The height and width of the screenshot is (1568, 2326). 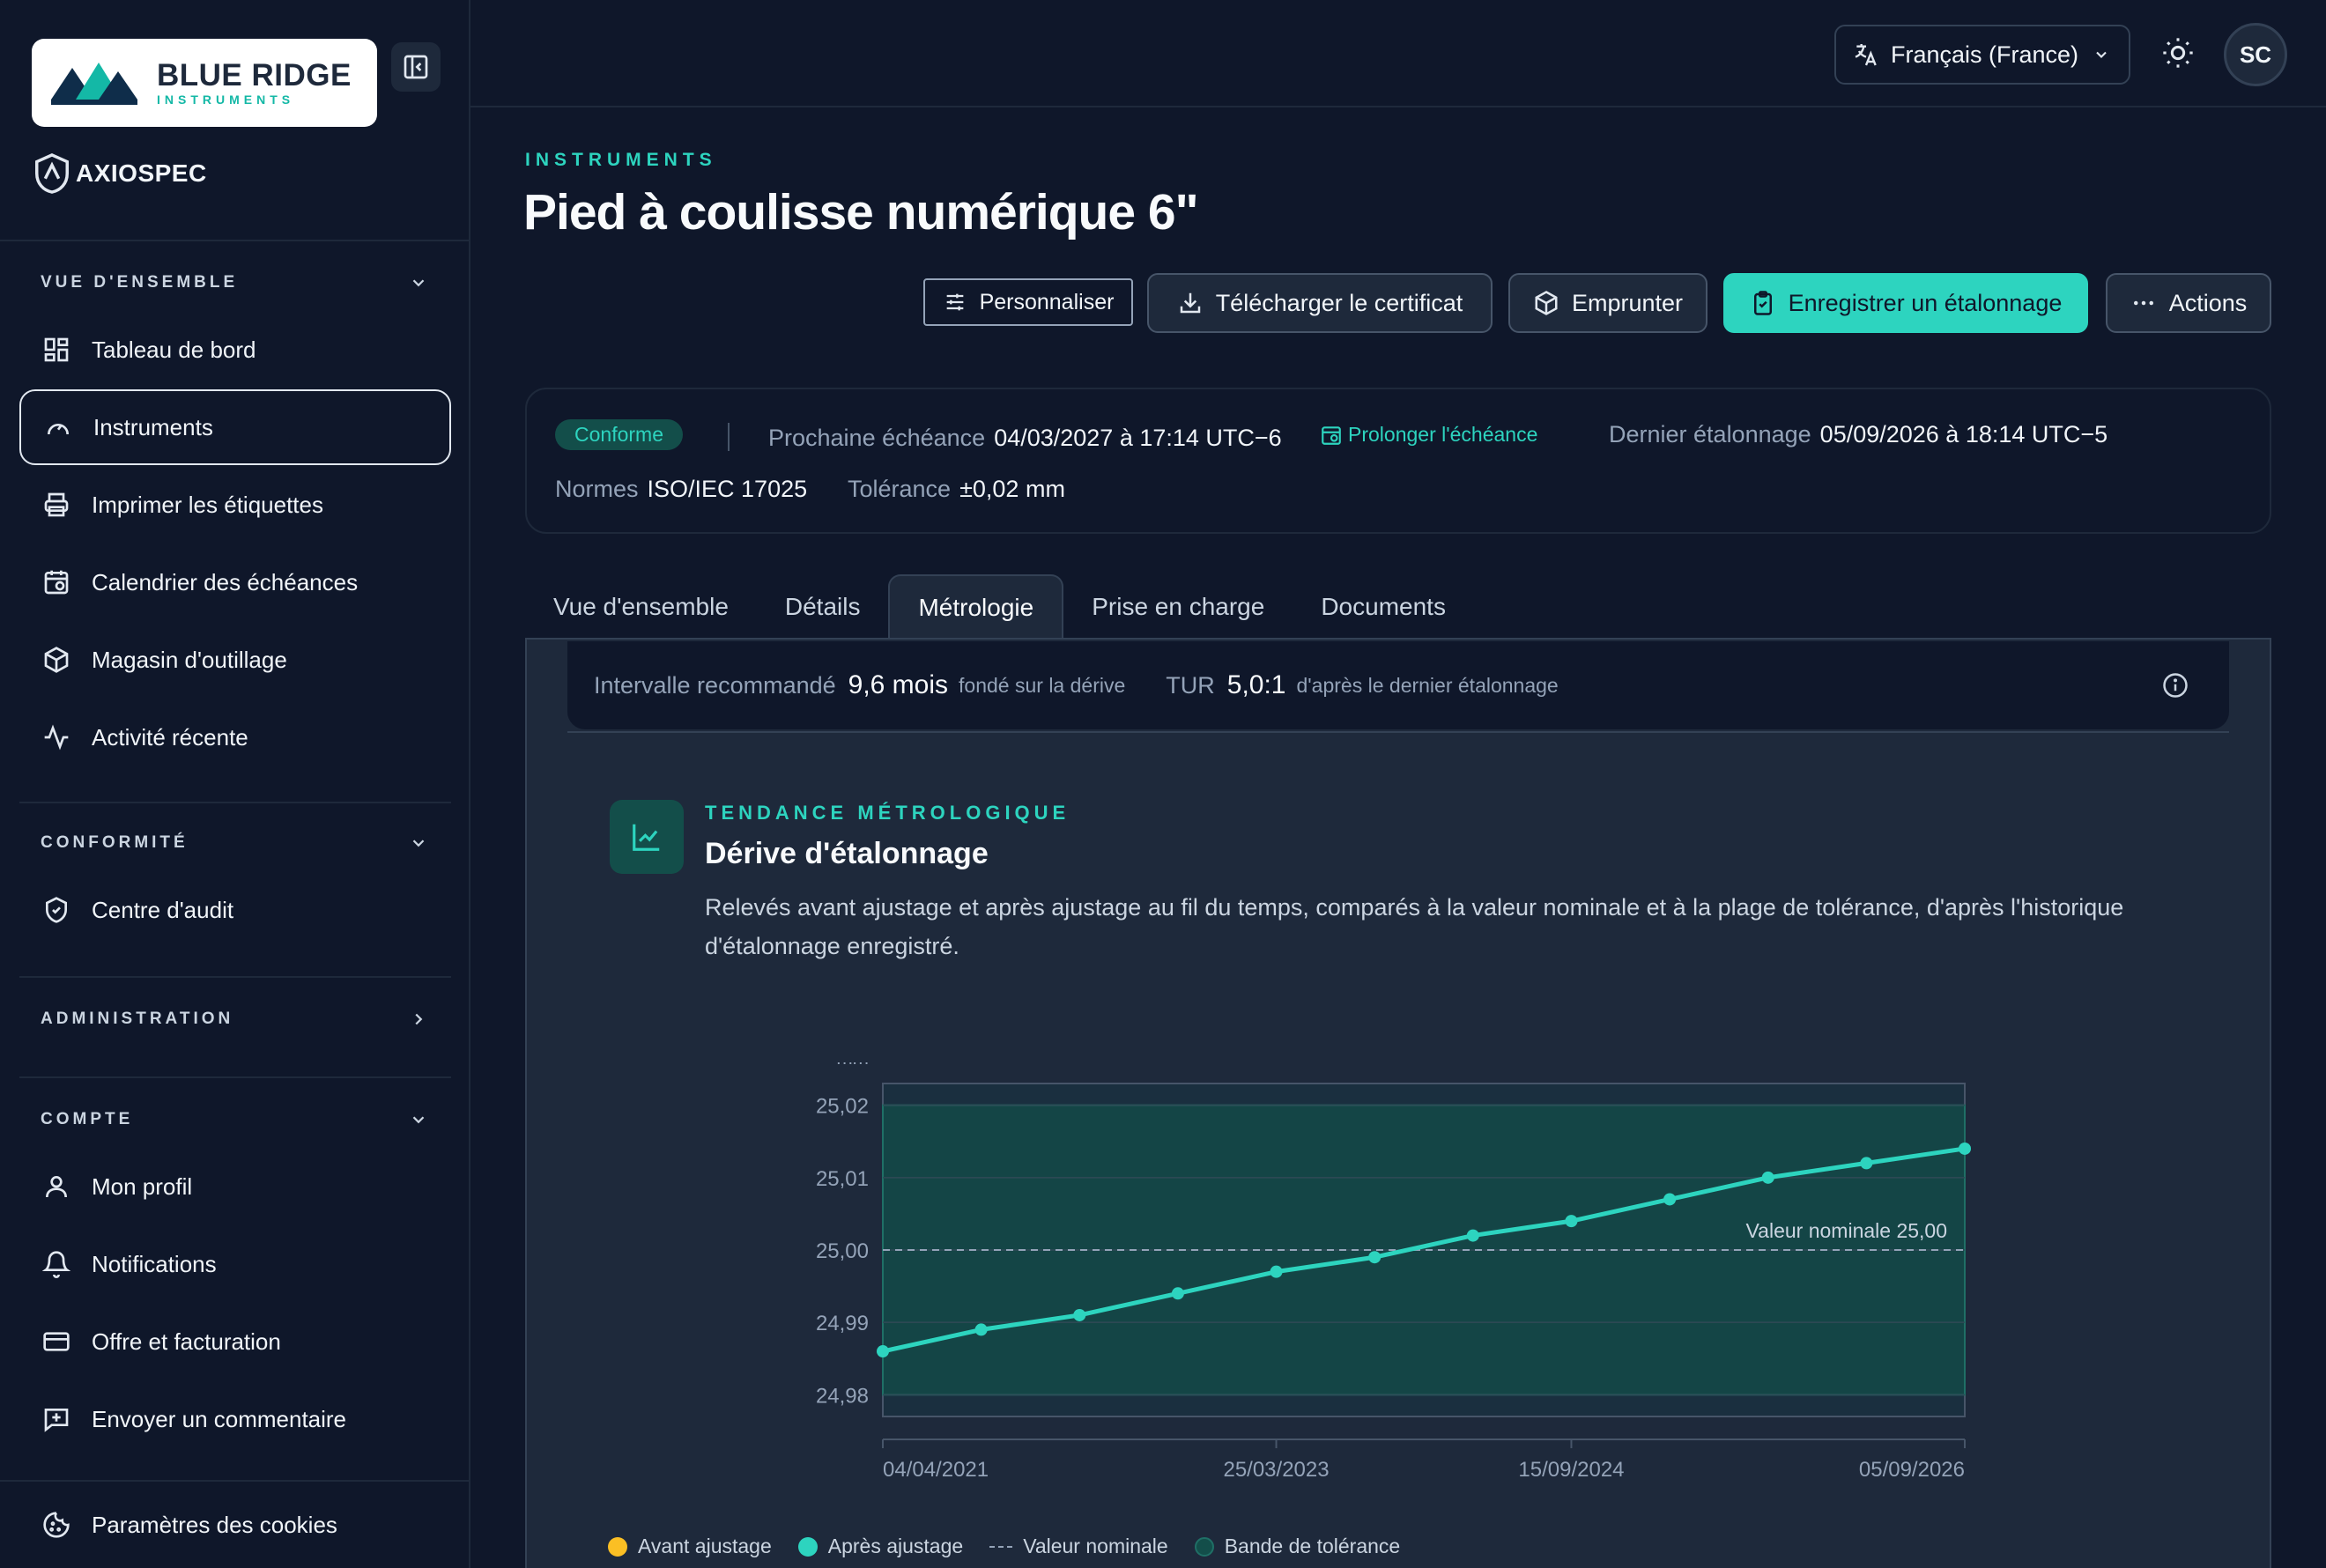 I want to click on trend-eyebrow: TENDANCE MÉTROLOGIQUE, so click(x=888, y=813).